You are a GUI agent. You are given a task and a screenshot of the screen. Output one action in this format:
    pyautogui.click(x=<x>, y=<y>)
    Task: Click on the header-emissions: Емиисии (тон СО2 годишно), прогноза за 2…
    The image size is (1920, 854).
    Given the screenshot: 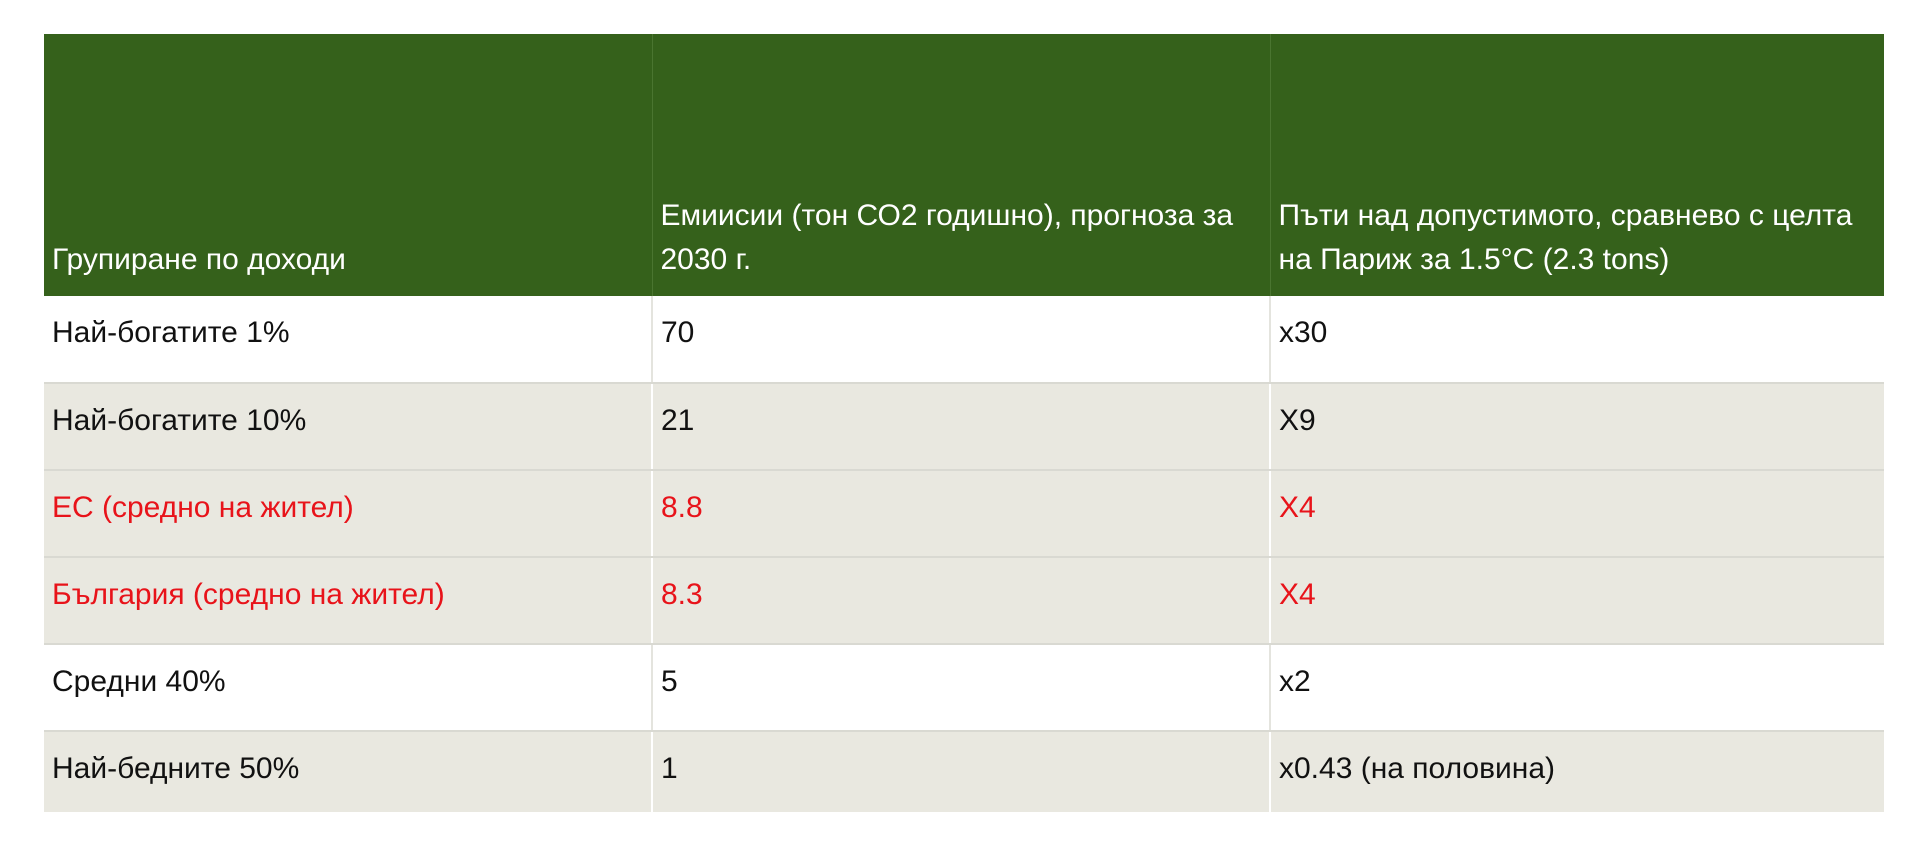 What is the action you would take?
    pyautogui.click(x=961, y=165)
    